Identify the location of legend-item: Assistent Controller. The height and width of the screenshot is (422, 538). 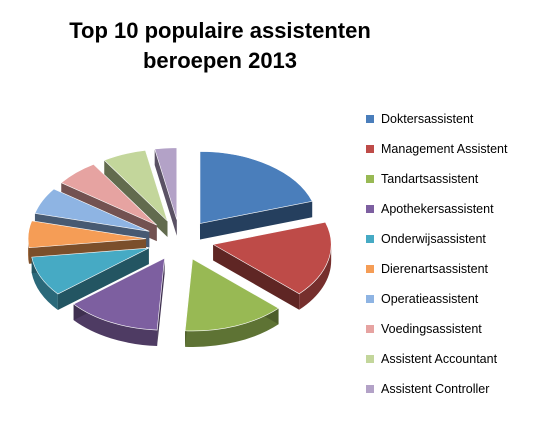
(436, 389).